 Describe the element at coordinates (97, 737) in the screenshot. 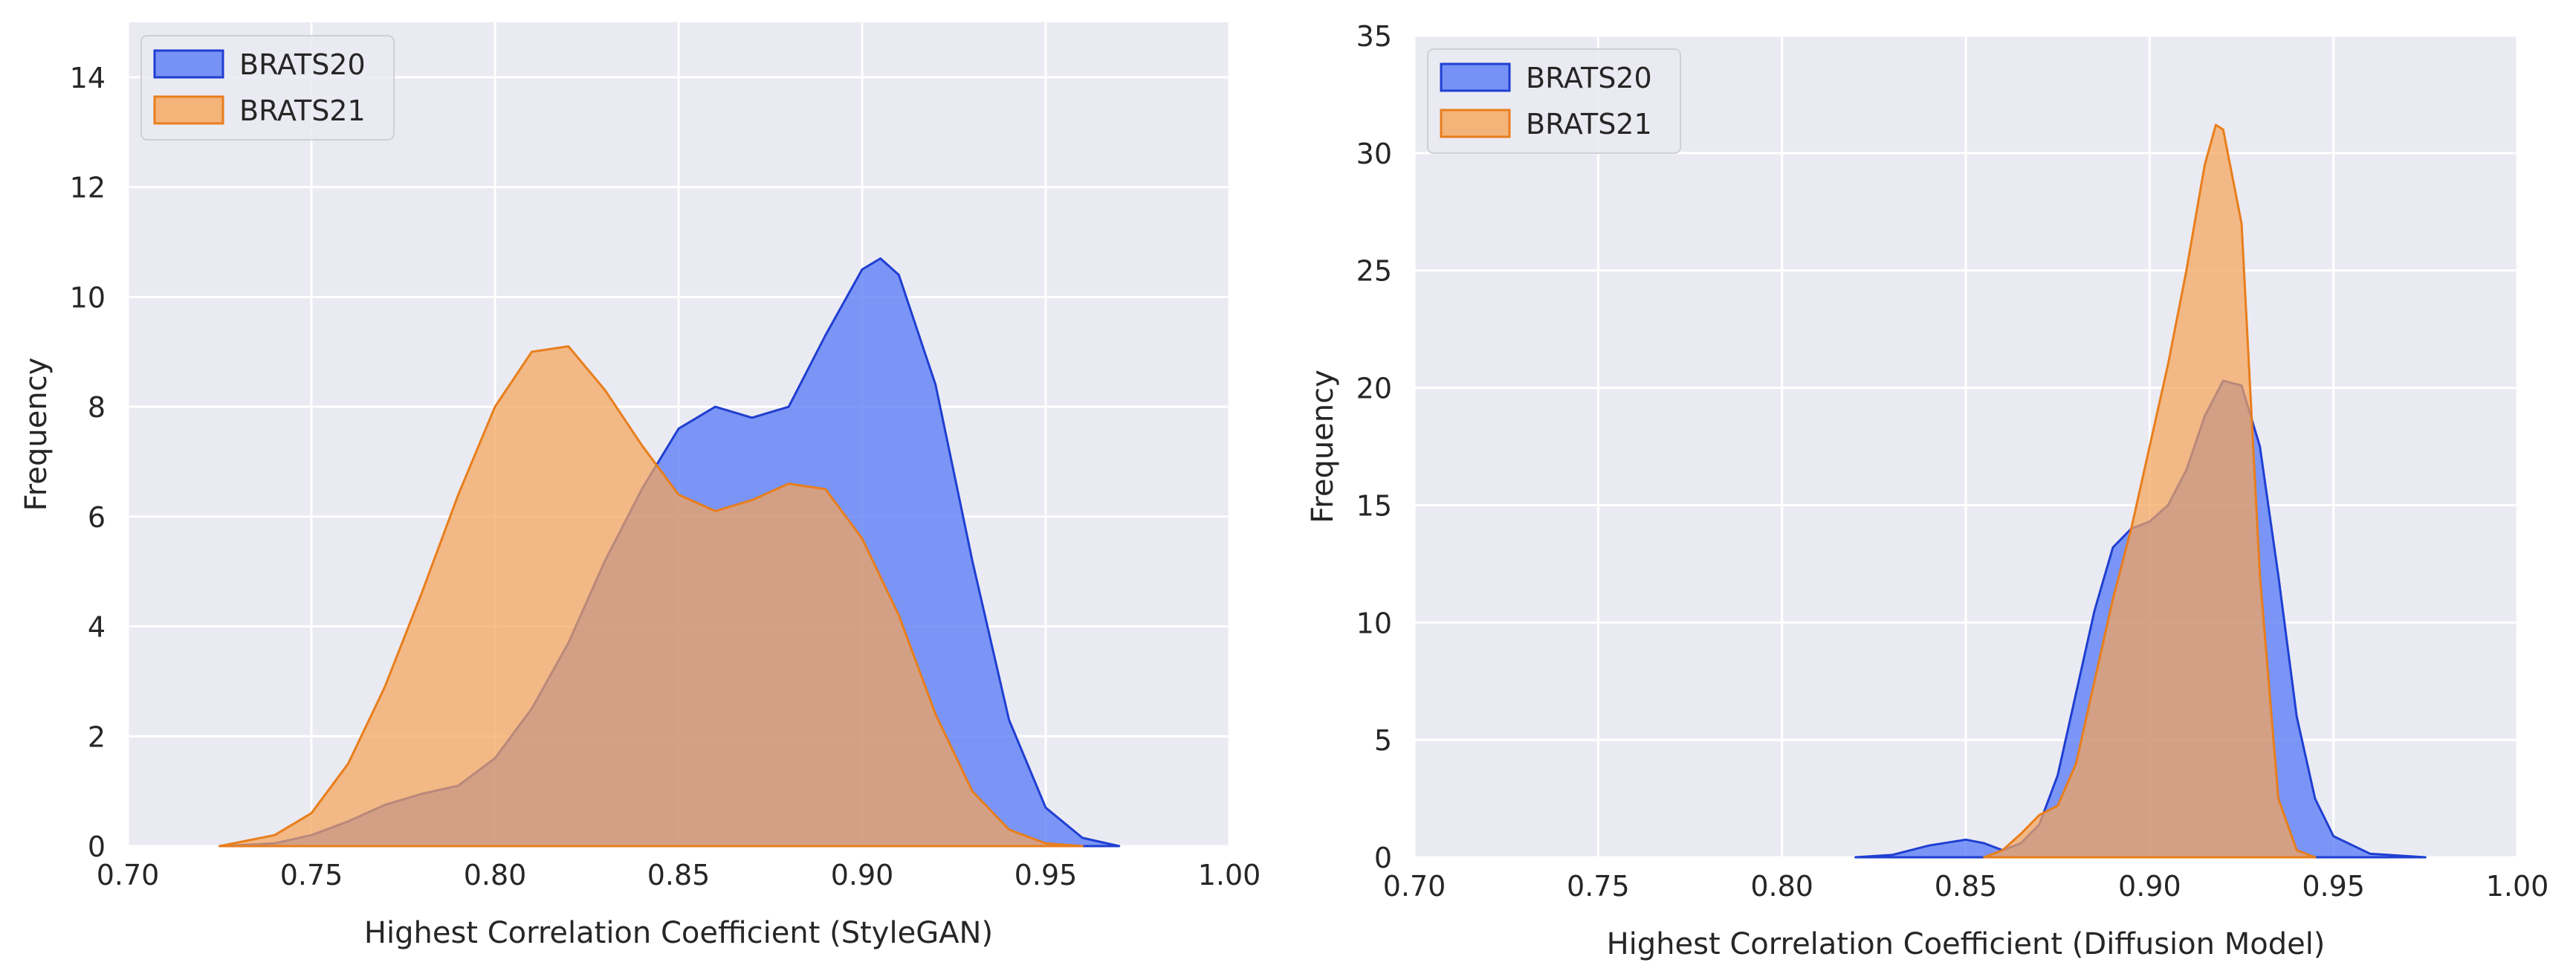

I see `y-tick-label: 2` at that location.